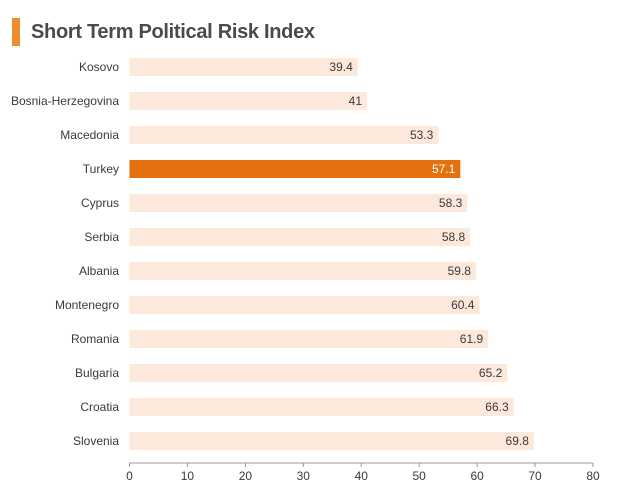 This screenshot has width=620, height=500. Describe the element at coordinates (491, 373) in the screenshot. I see `data-label: 65.2` at that location.